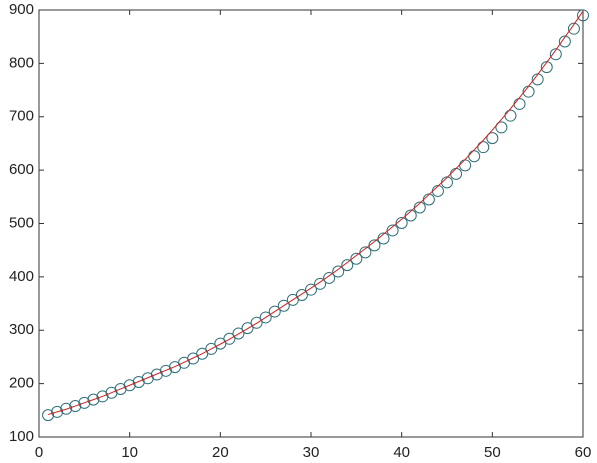 The image size is (597, 463). Describe the element at coordinates (21, 329) in the screenshot. I see `y-tick-label: 300` at that location.